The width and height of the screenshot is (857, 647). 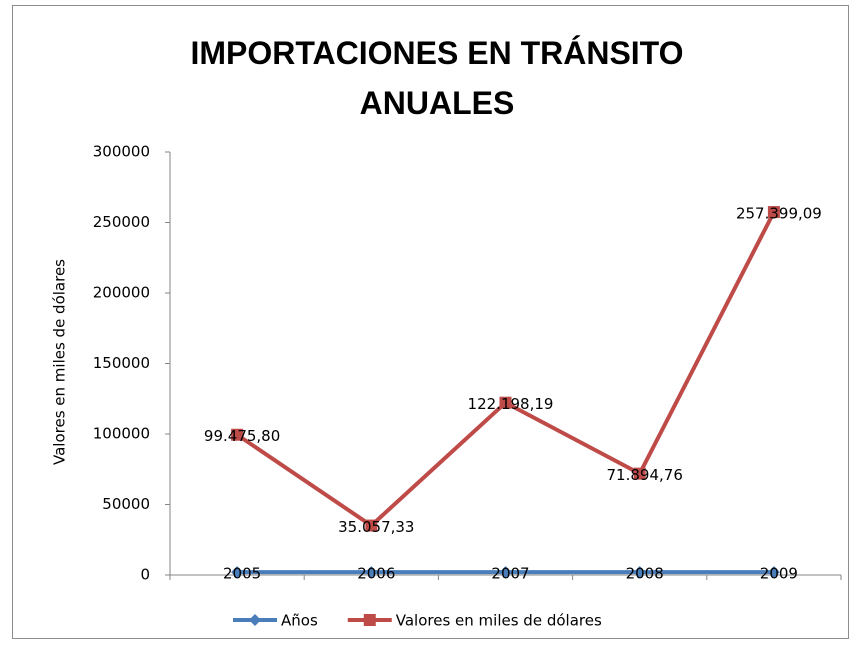 I want to click on data-label: 2006, so click(x=376, y=574).